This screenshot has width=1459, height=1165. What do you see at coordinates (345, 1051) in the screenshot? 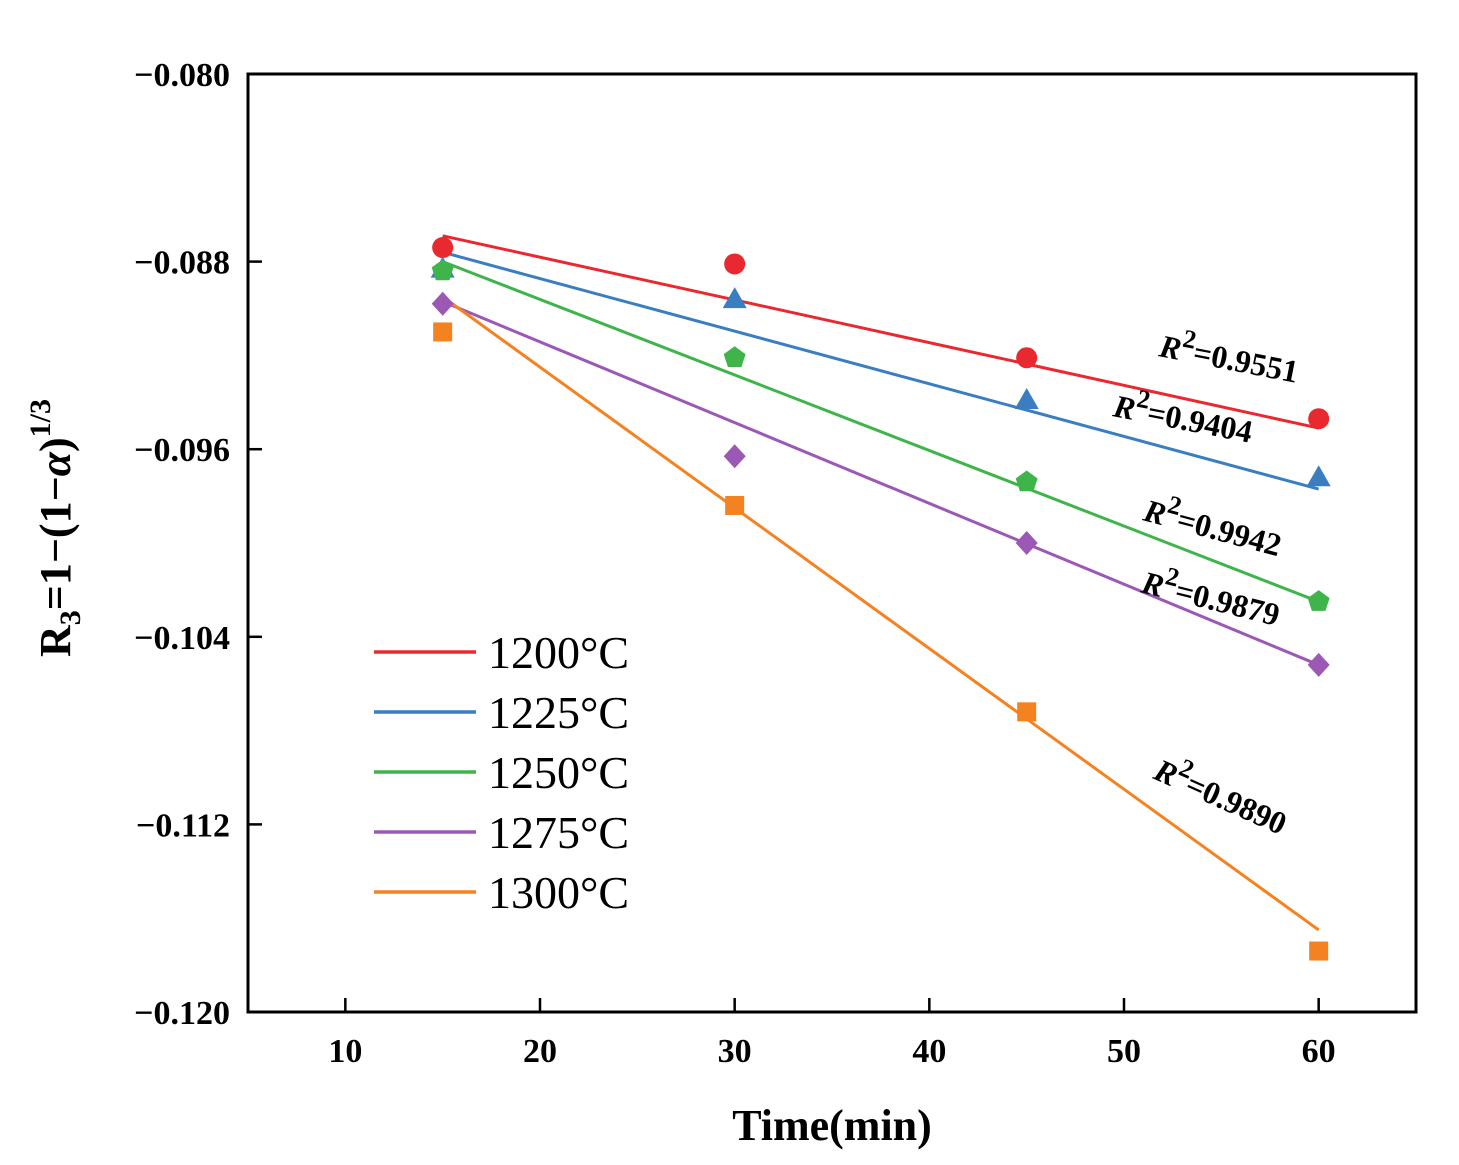
I see `x-tick-label: 10` at bounding box center [345, 1051].